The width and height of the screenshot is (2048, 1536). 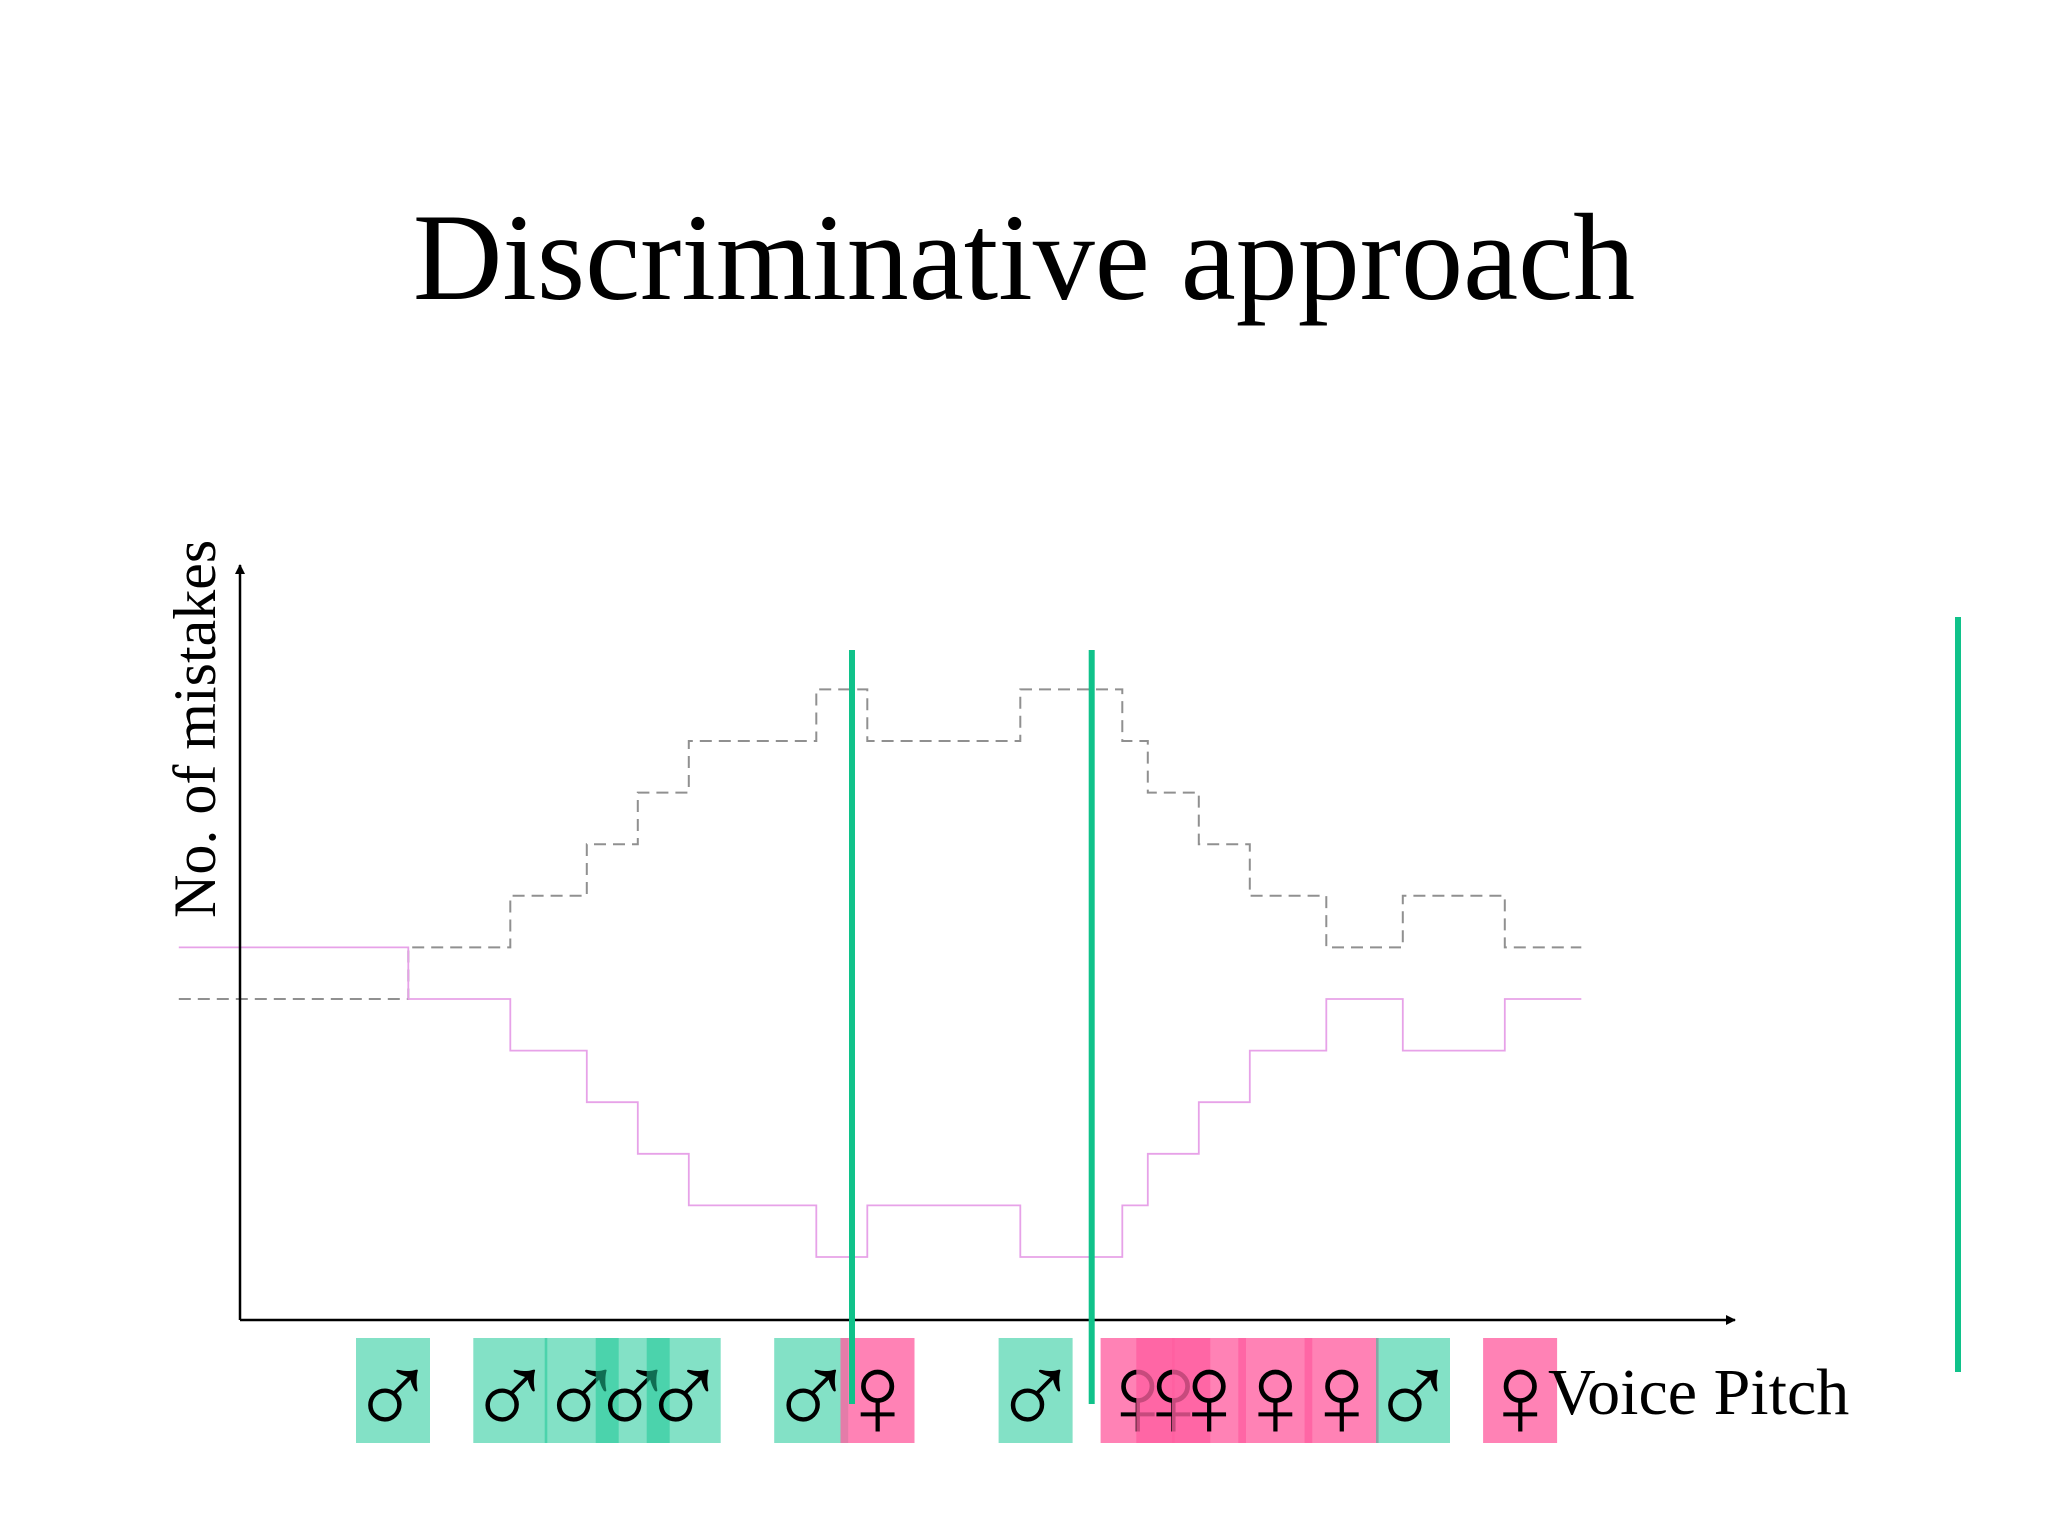 I want to click on sample-male-1: ♂, so click(x=393, y=1396).